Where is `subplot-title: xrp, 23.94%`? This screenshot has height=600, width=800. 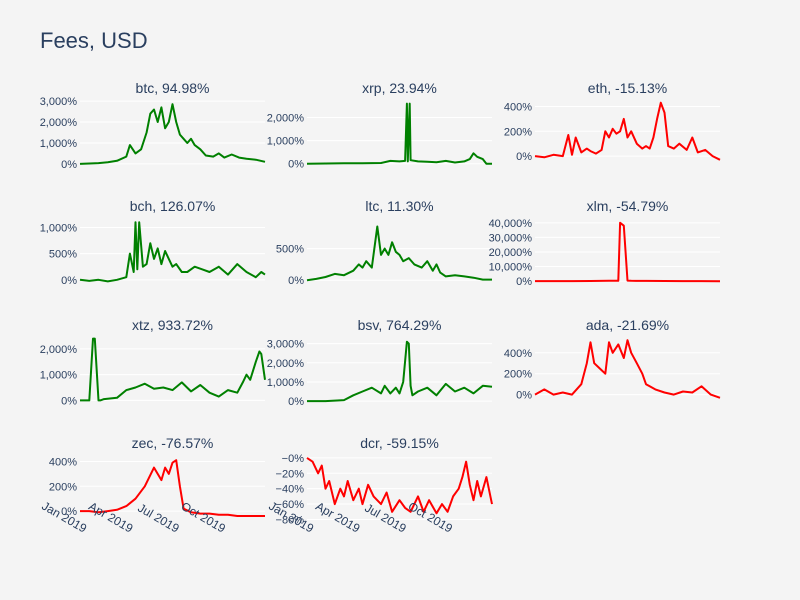
subplot-title: xrp, 23.94% is located at coordinates (399, 88).